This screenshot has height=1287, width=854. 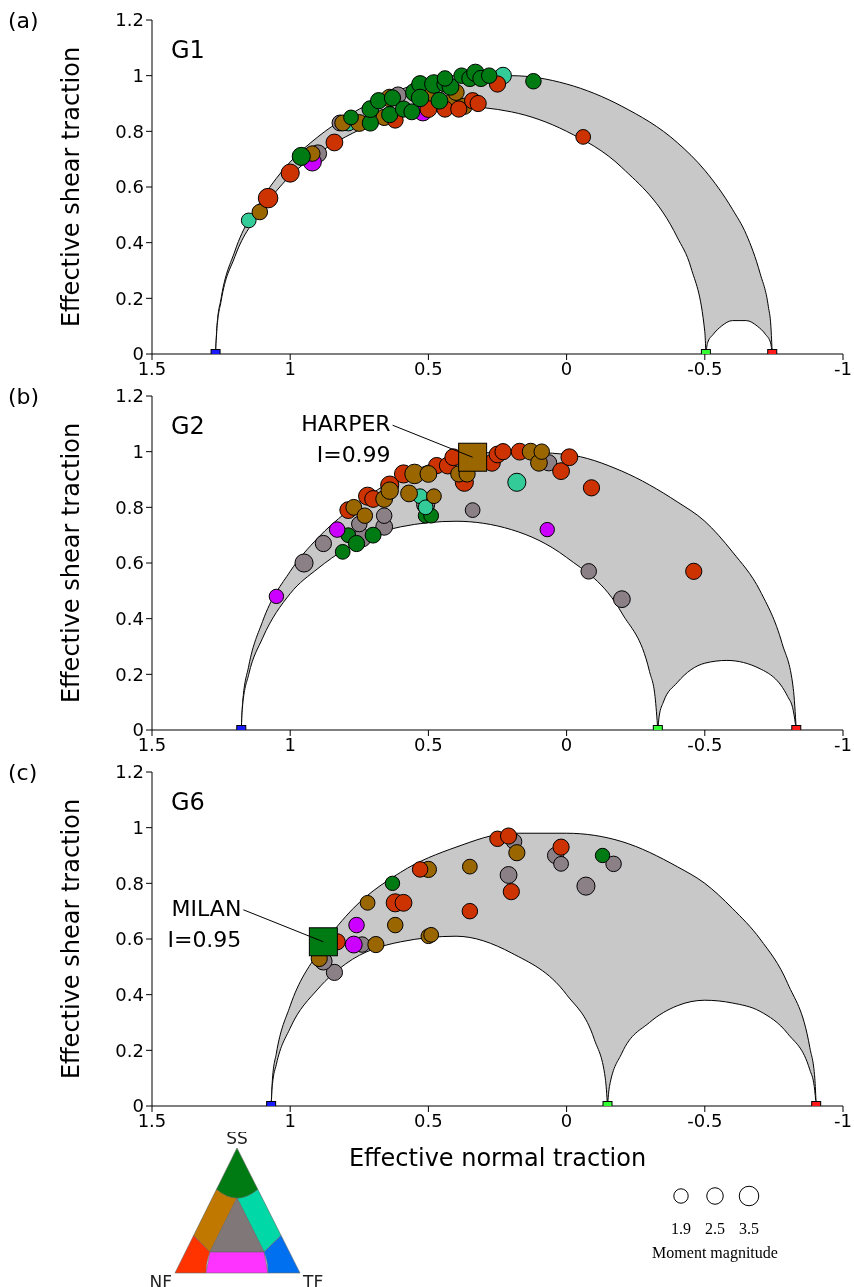 I want to click on text: (c), so click(x=23, y=772).